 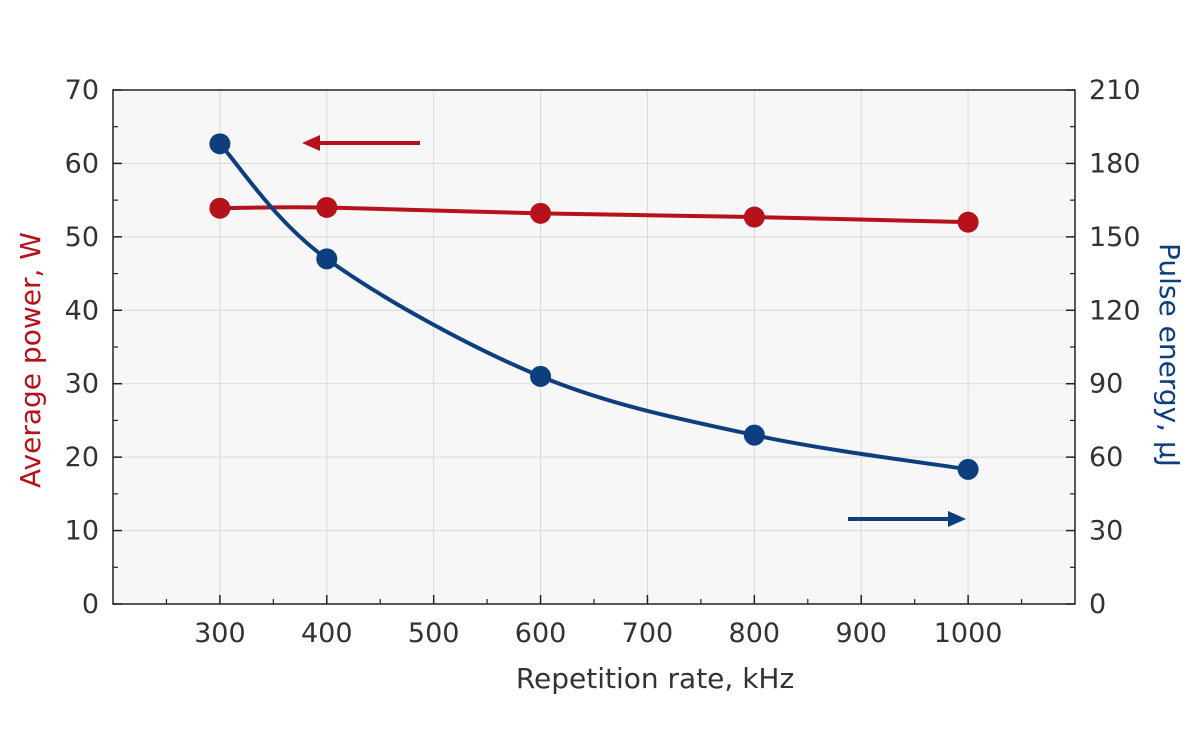 I want to click on x-tick-label: 800, so click(x=755, y=633).